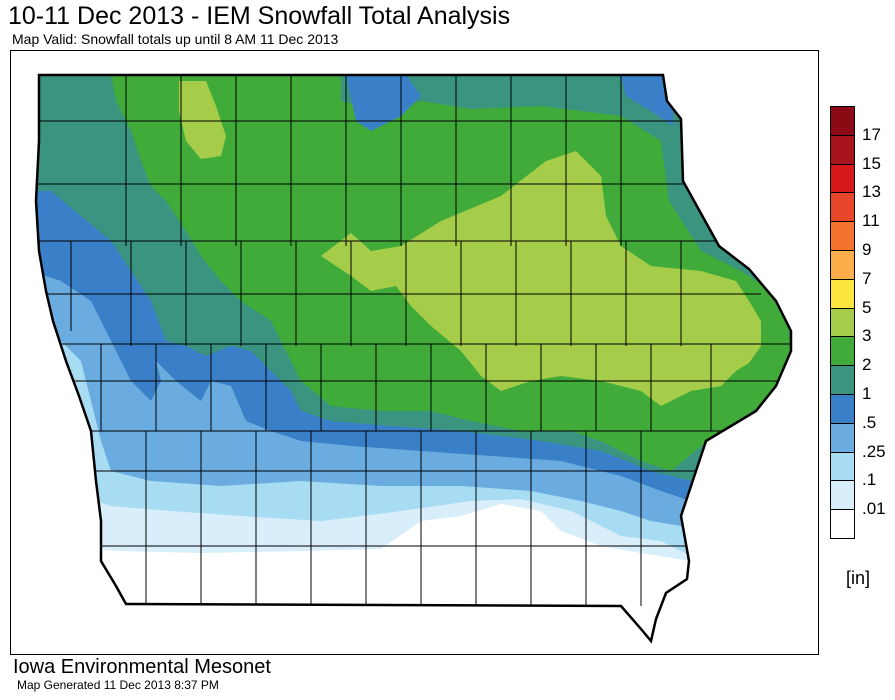 The width and height of the screenshot is (895, 700). What do you see at coordinates (874, 451) in the screenshot?
I see `colorbar-label: .25` at bounding box center [874, 451].